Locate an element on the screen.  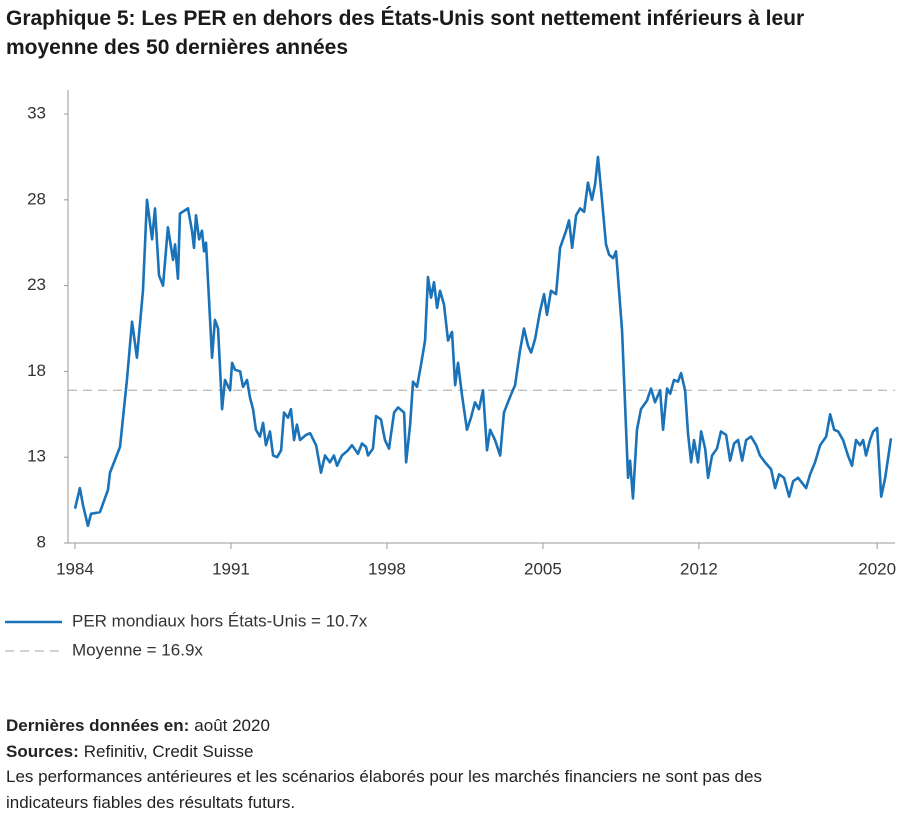
y-tick-label: 33 is located at coordinates (36, 113).